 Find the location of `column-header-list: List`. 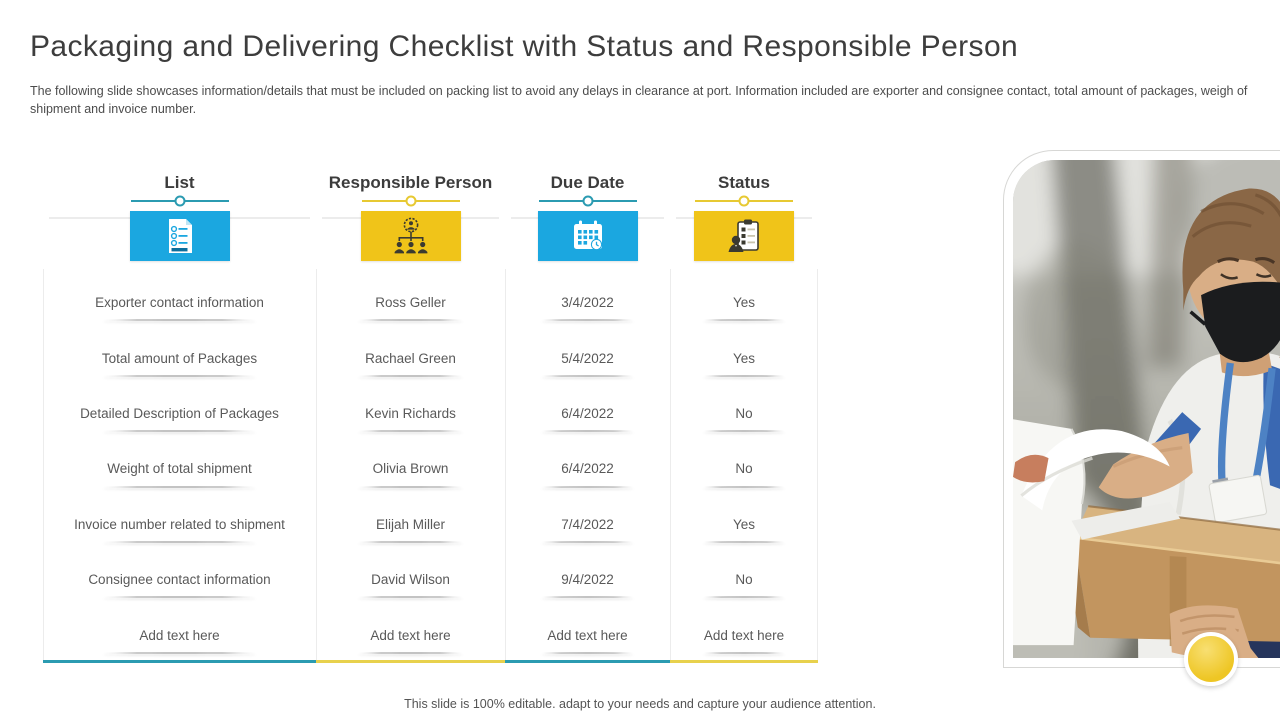

column-header-list: List is located at coordinates (179, 223).